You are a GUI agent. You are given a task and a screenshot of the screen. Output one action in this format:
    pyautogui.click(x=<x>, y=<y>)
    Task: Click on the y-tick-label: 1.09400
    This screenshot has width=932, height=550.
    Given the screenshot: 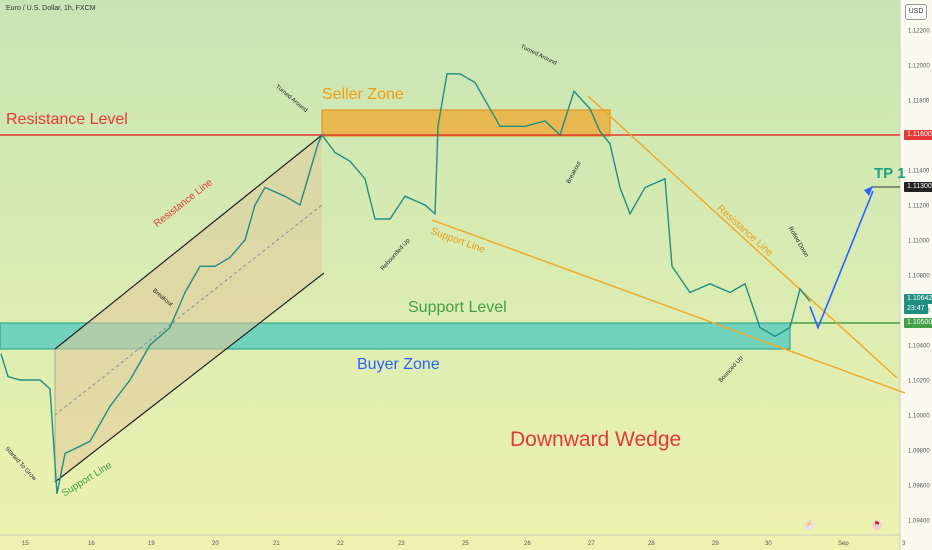 What is the action you would take?
    pyautogui.click(x=919, y=522)
    